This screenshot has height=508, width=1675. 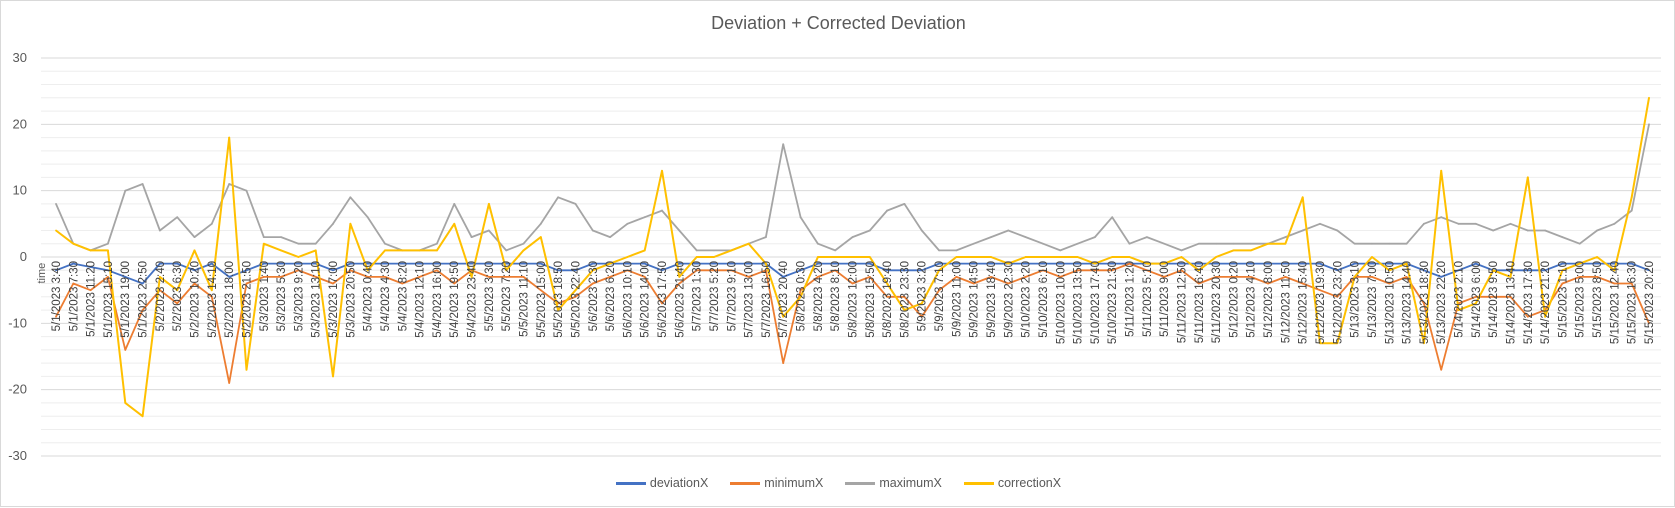 What do you see at coordinates (893, 483) in the screenshot?
I see `legend-item-maximumX: maximumX` at bounding box center [893, 483].